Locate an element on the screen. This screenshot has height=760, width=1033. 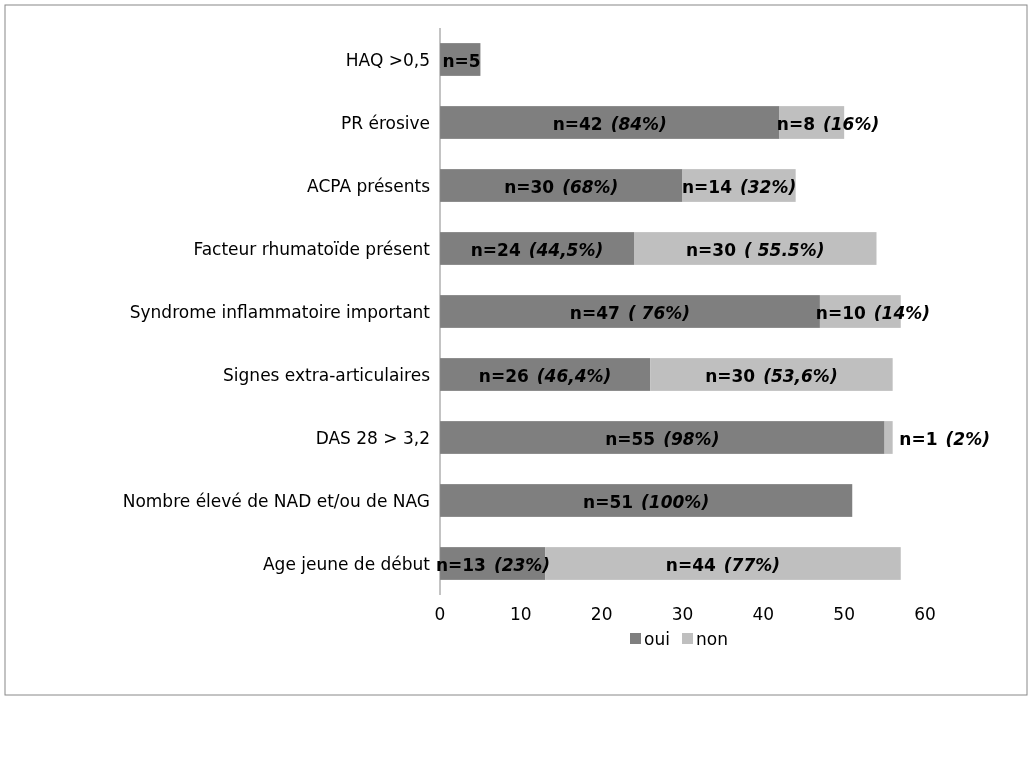
x-tick-label: 30 is located at coordinates (682, 614).